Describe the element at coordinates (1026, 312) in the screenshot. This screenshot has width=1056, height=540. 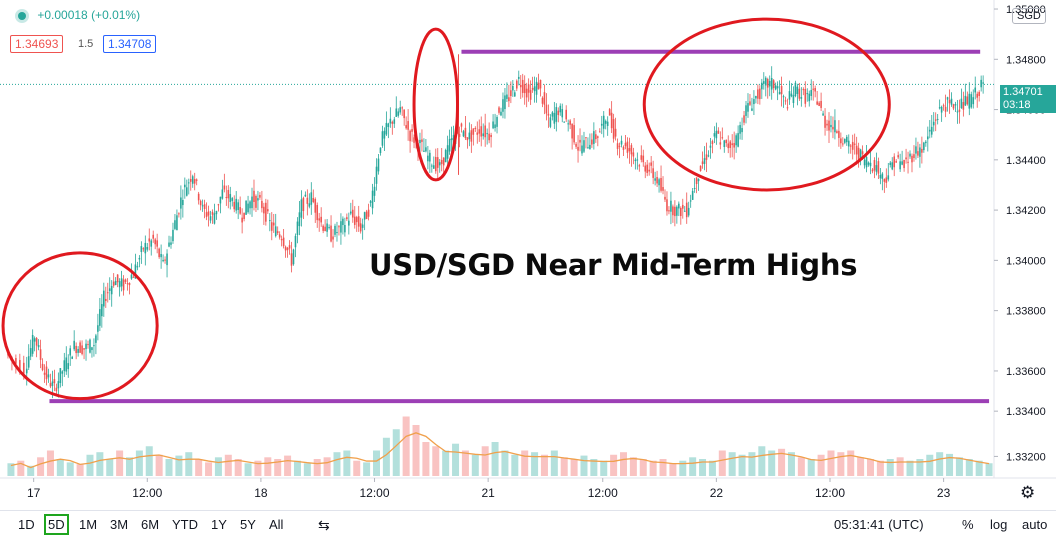
I see `y-tick-label: 1.33800` at that location.